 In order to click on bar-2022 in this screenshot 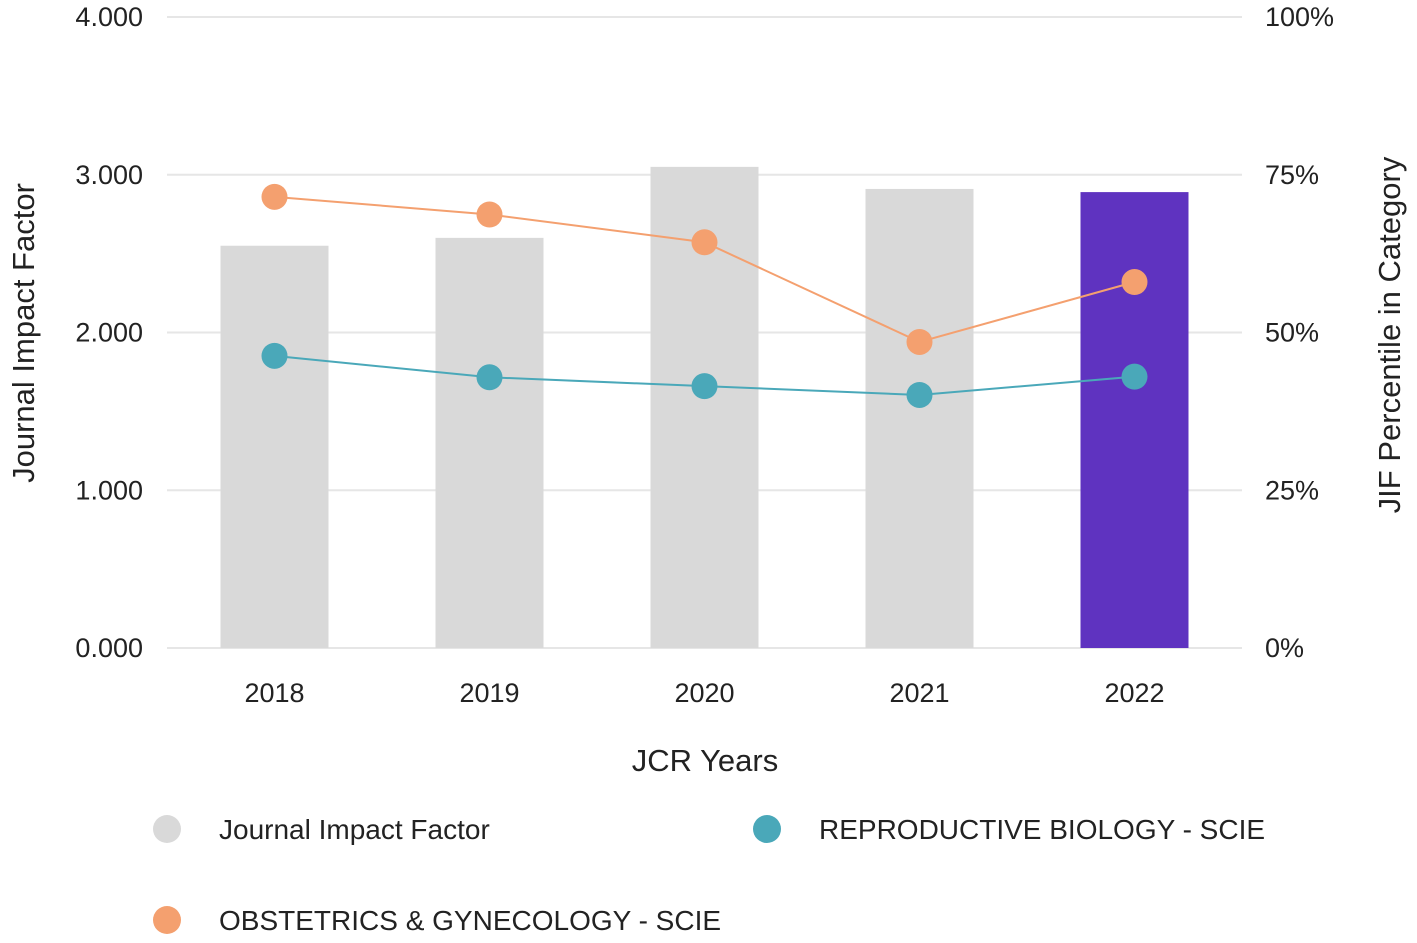, I will do `click(1134, 420)`.